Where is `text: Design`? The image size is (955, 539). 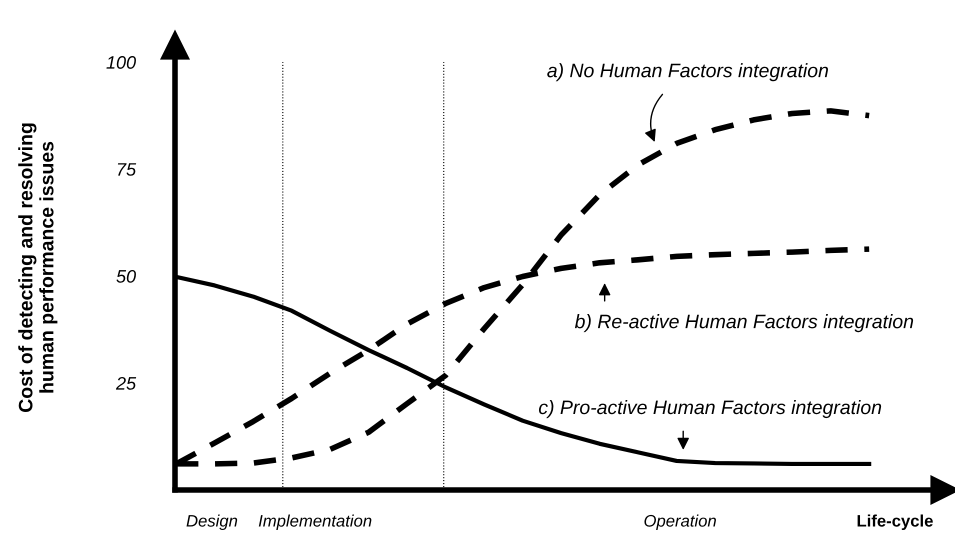
text: Design is located at coordinates (212, 522).